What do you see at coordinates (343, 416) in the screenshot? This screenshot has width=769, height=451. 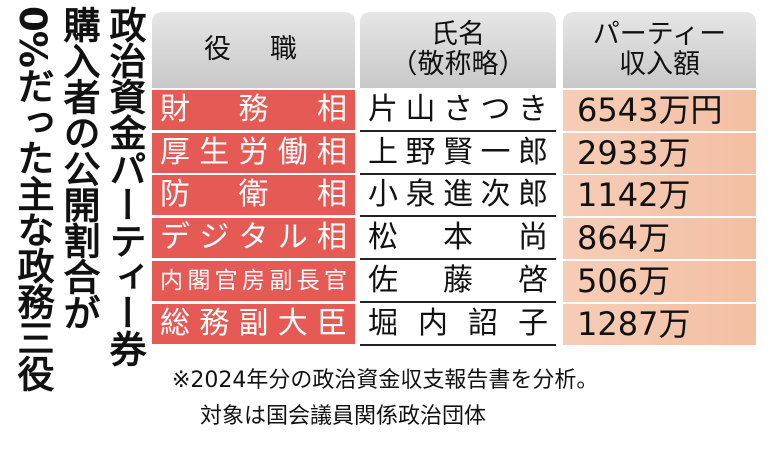 I see `footnote-line-2: 対象は国会議員関係政治団体` at bounding box center [343, 416].